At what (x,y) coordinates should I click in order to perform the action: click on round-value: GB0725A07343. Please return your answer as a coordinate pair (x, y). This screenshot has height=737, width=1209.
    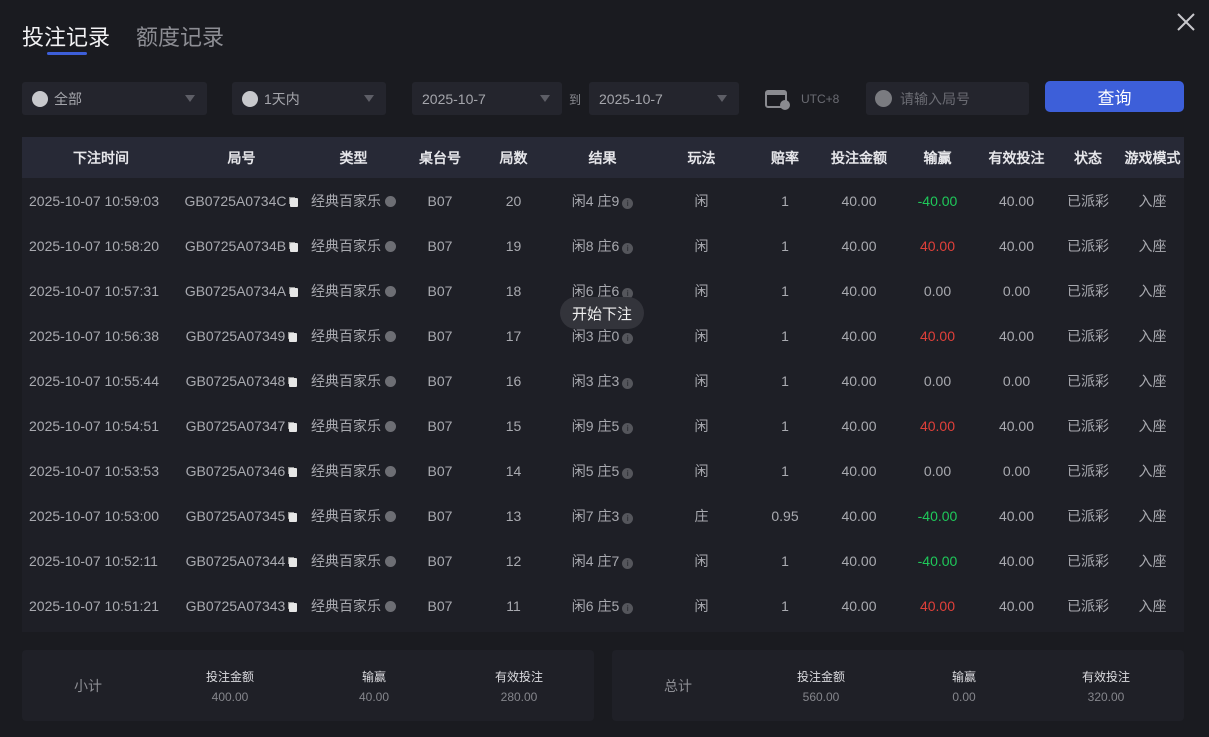
    Looking at the image, I should click on (235, 605).